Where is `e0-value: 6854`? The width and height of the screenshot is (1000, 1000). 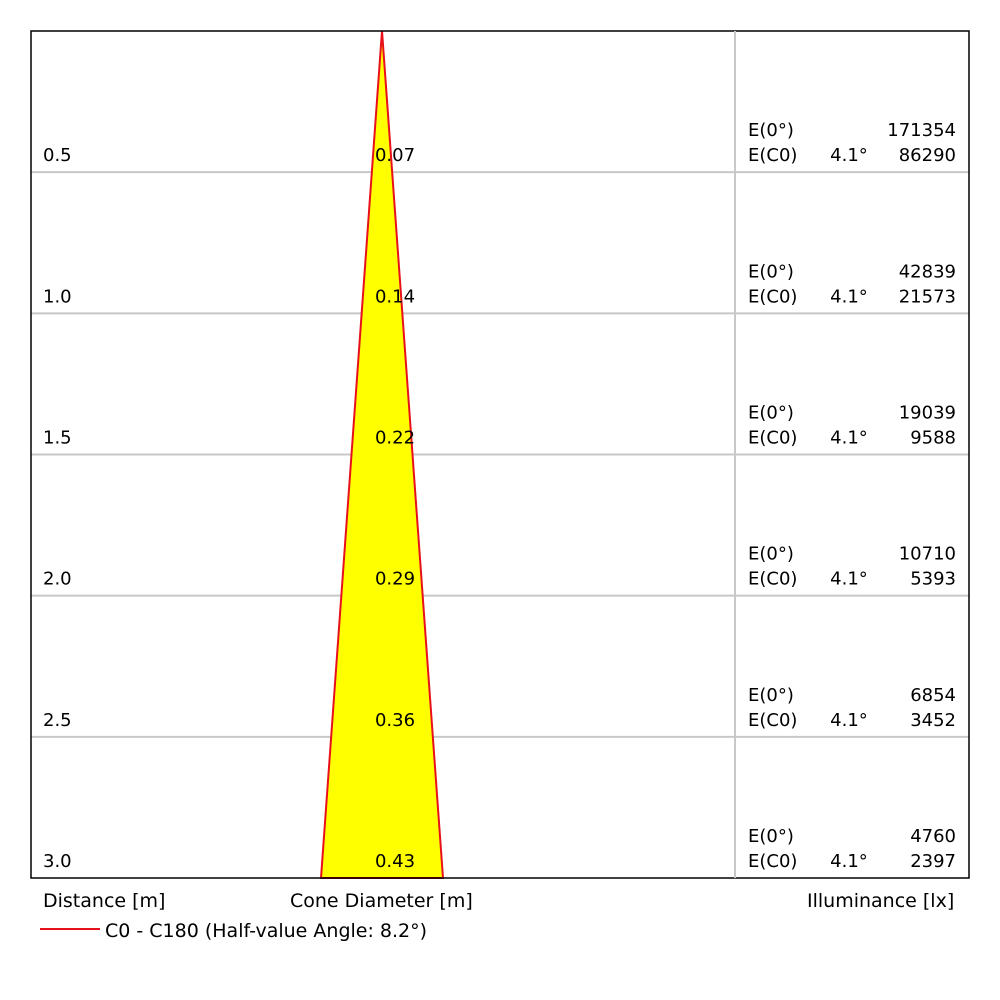
e0-value: 6854 is located at coordinates (933, 695).